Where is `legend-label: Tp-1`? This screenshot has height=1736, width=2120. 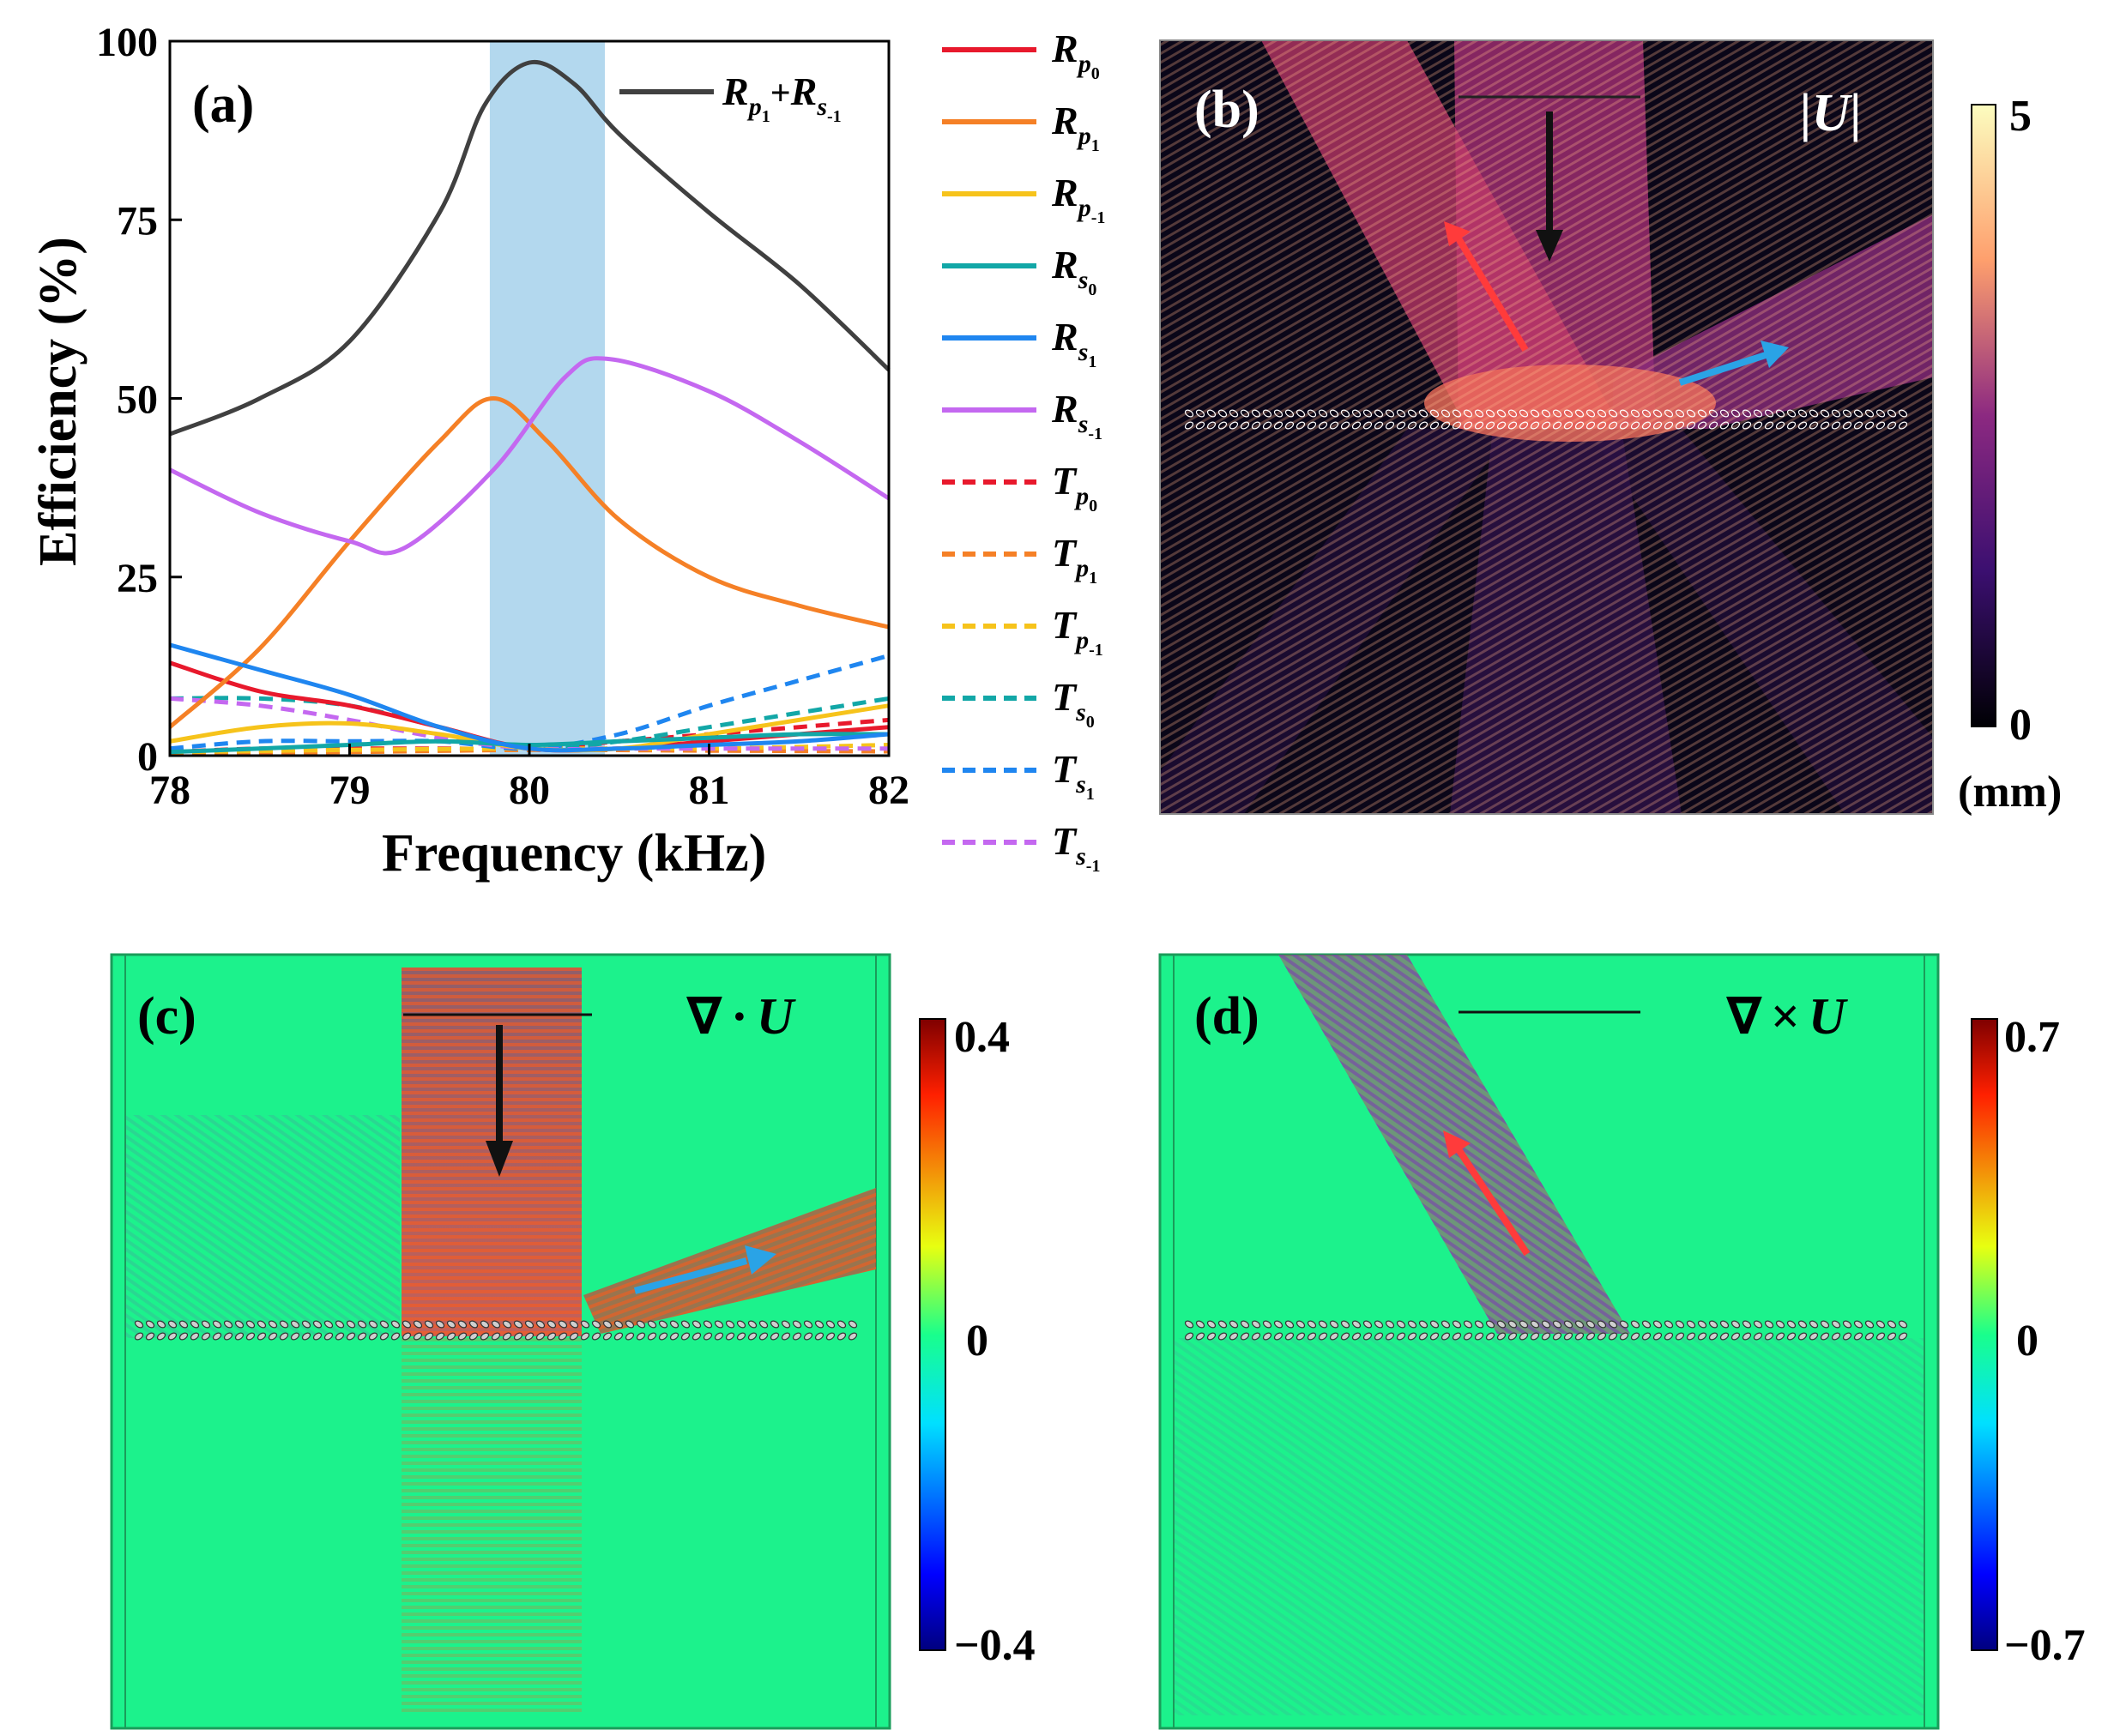 legend-label: Tp-1 is located at coordinates (1077, 631).